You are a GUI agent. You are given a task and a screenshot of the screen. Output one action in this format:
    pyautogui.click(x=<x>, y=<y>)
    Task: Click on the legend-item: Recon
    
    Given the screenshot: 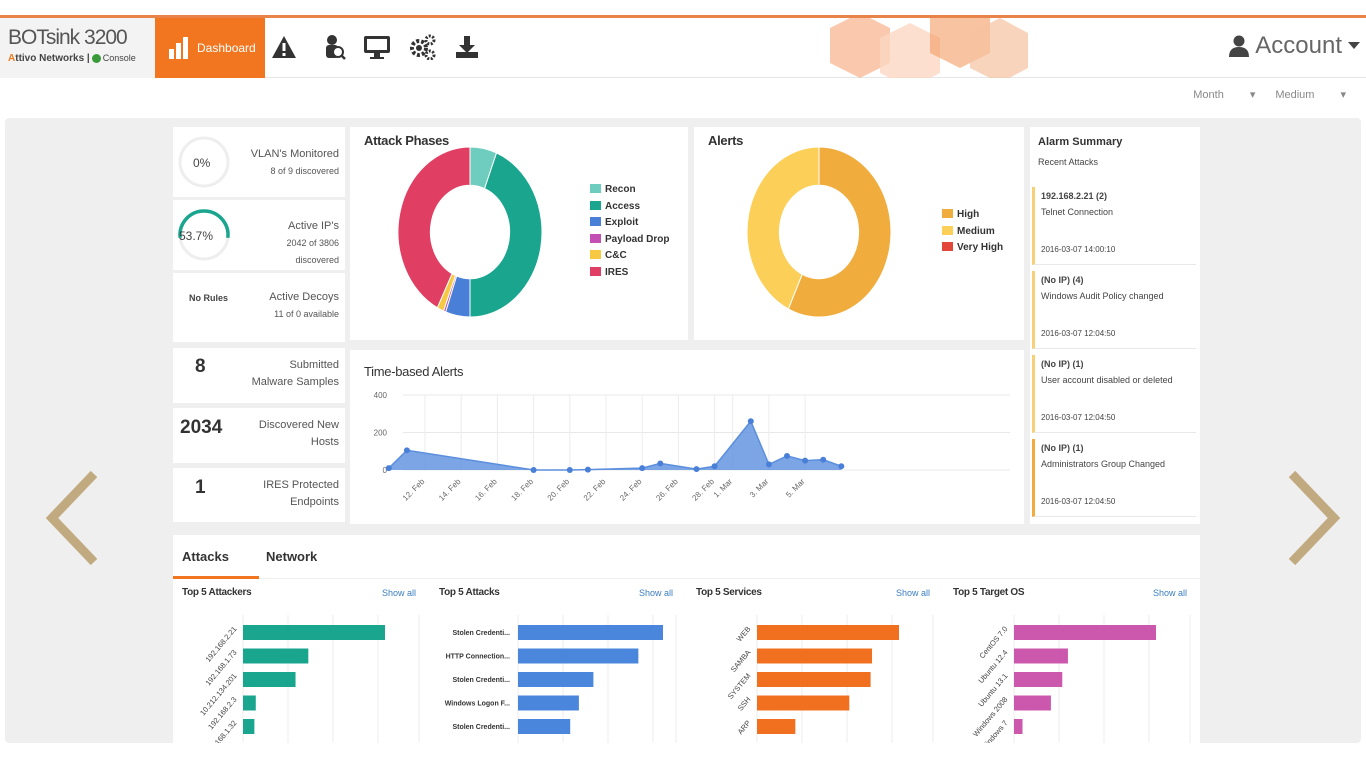 What is the action you would take?
    pyautogui.click(x=629, y=190)
    